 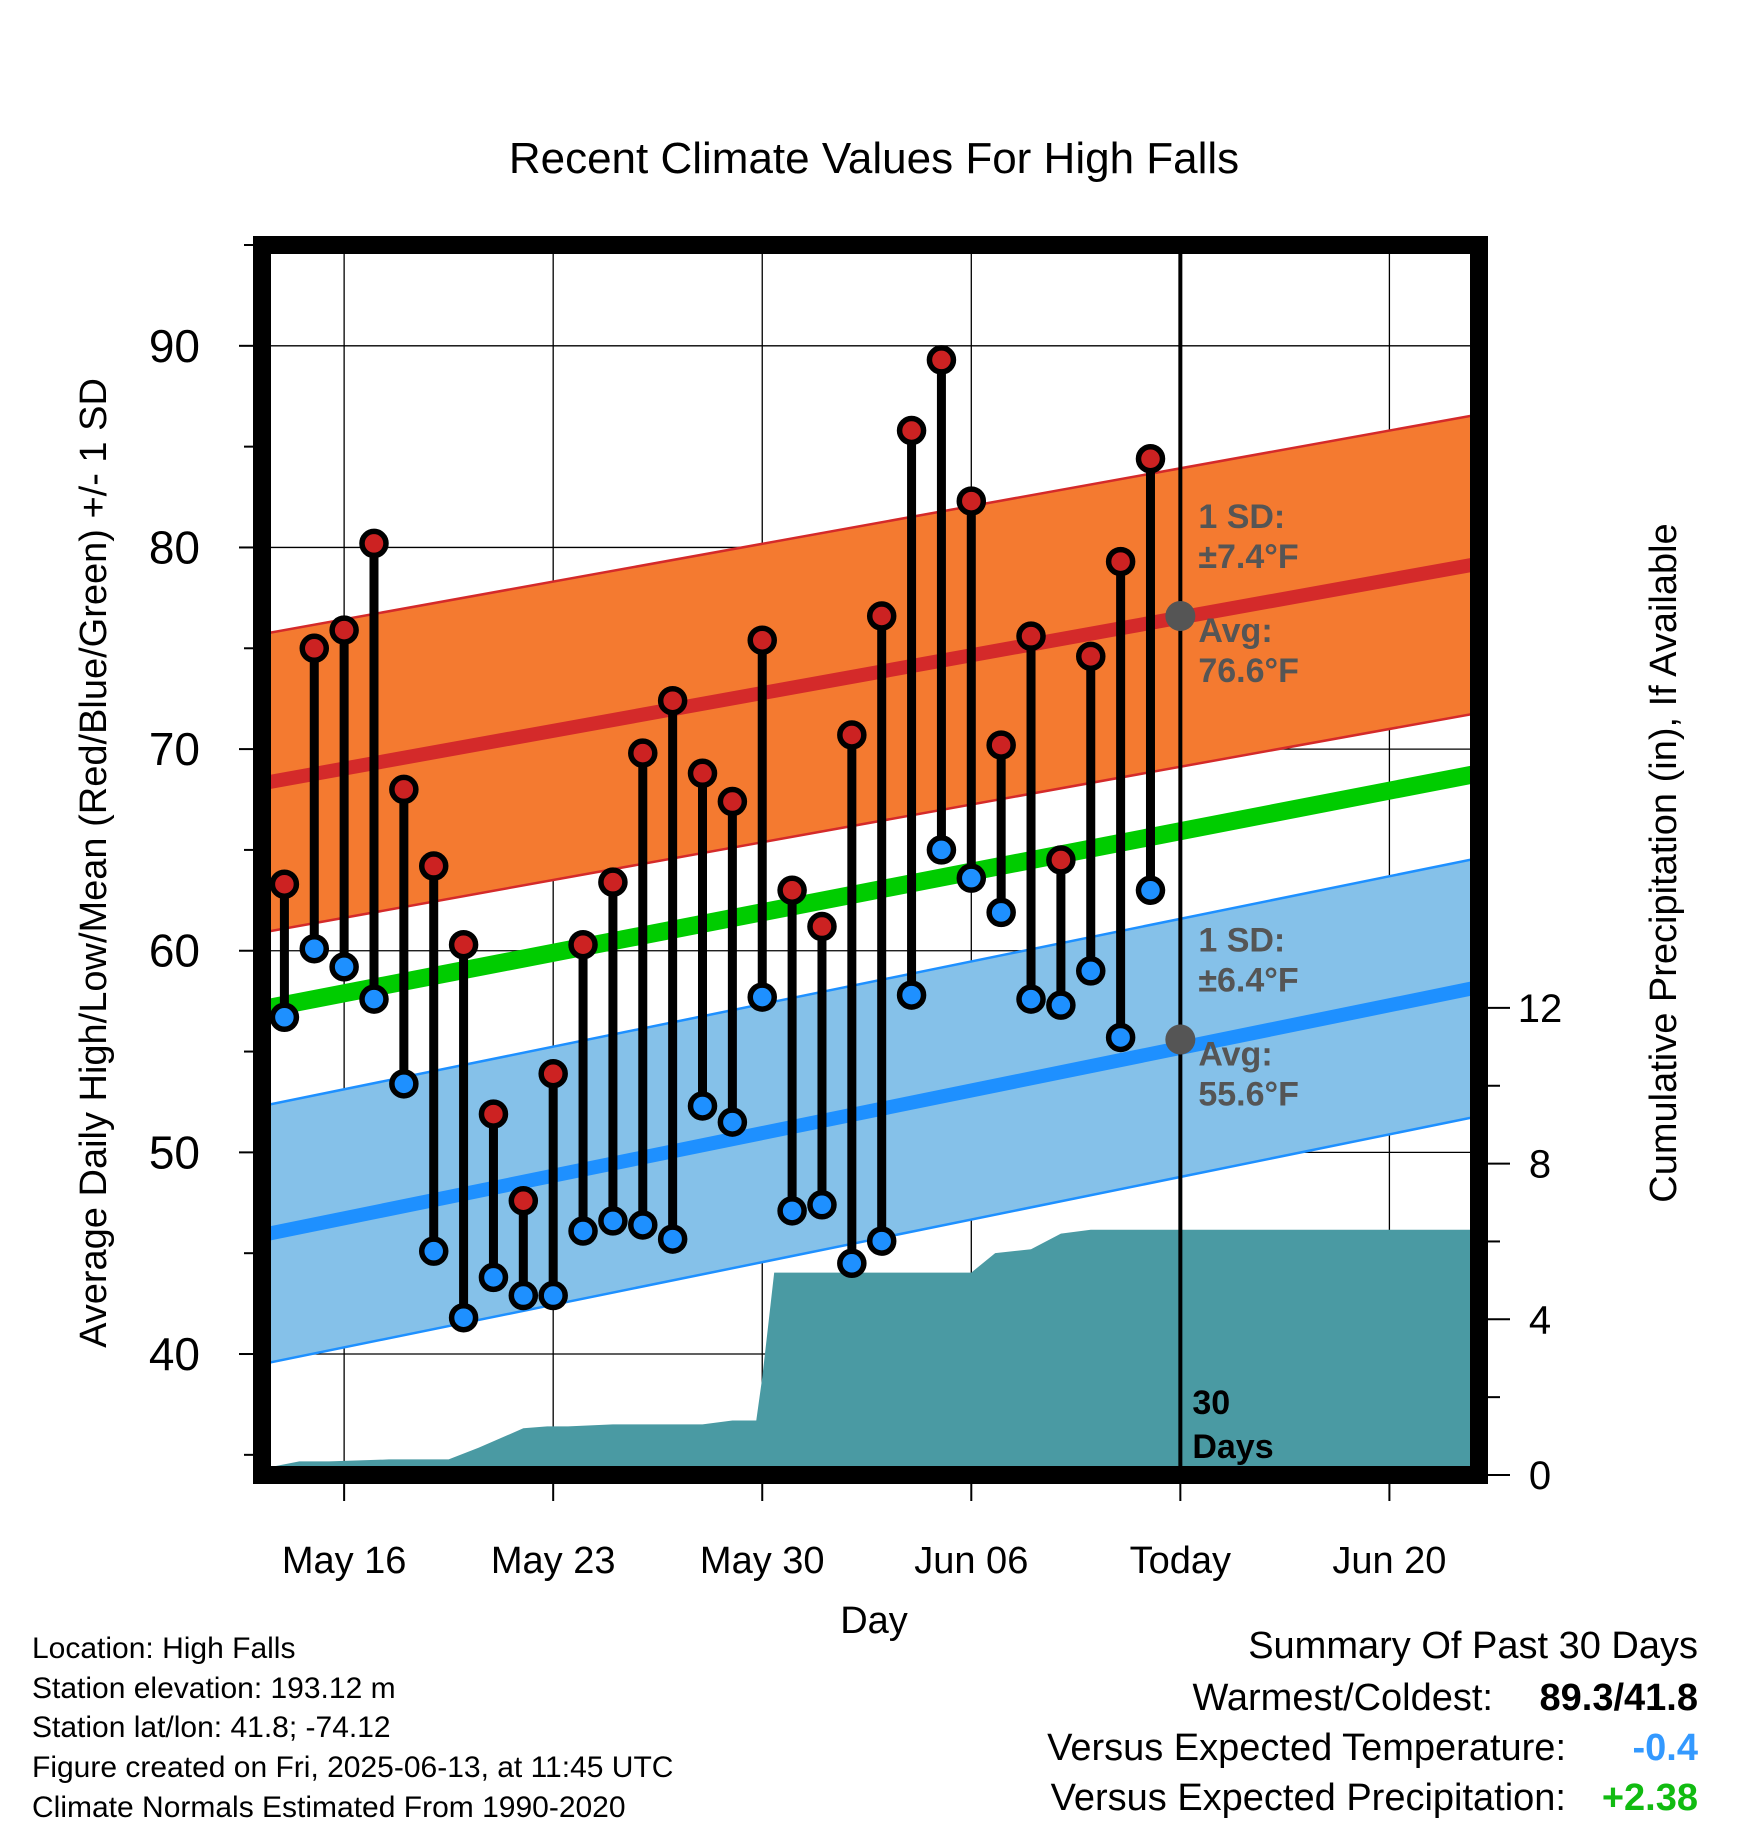 I want to click on y-tick-label: 50, so click(x=174, y=1152).